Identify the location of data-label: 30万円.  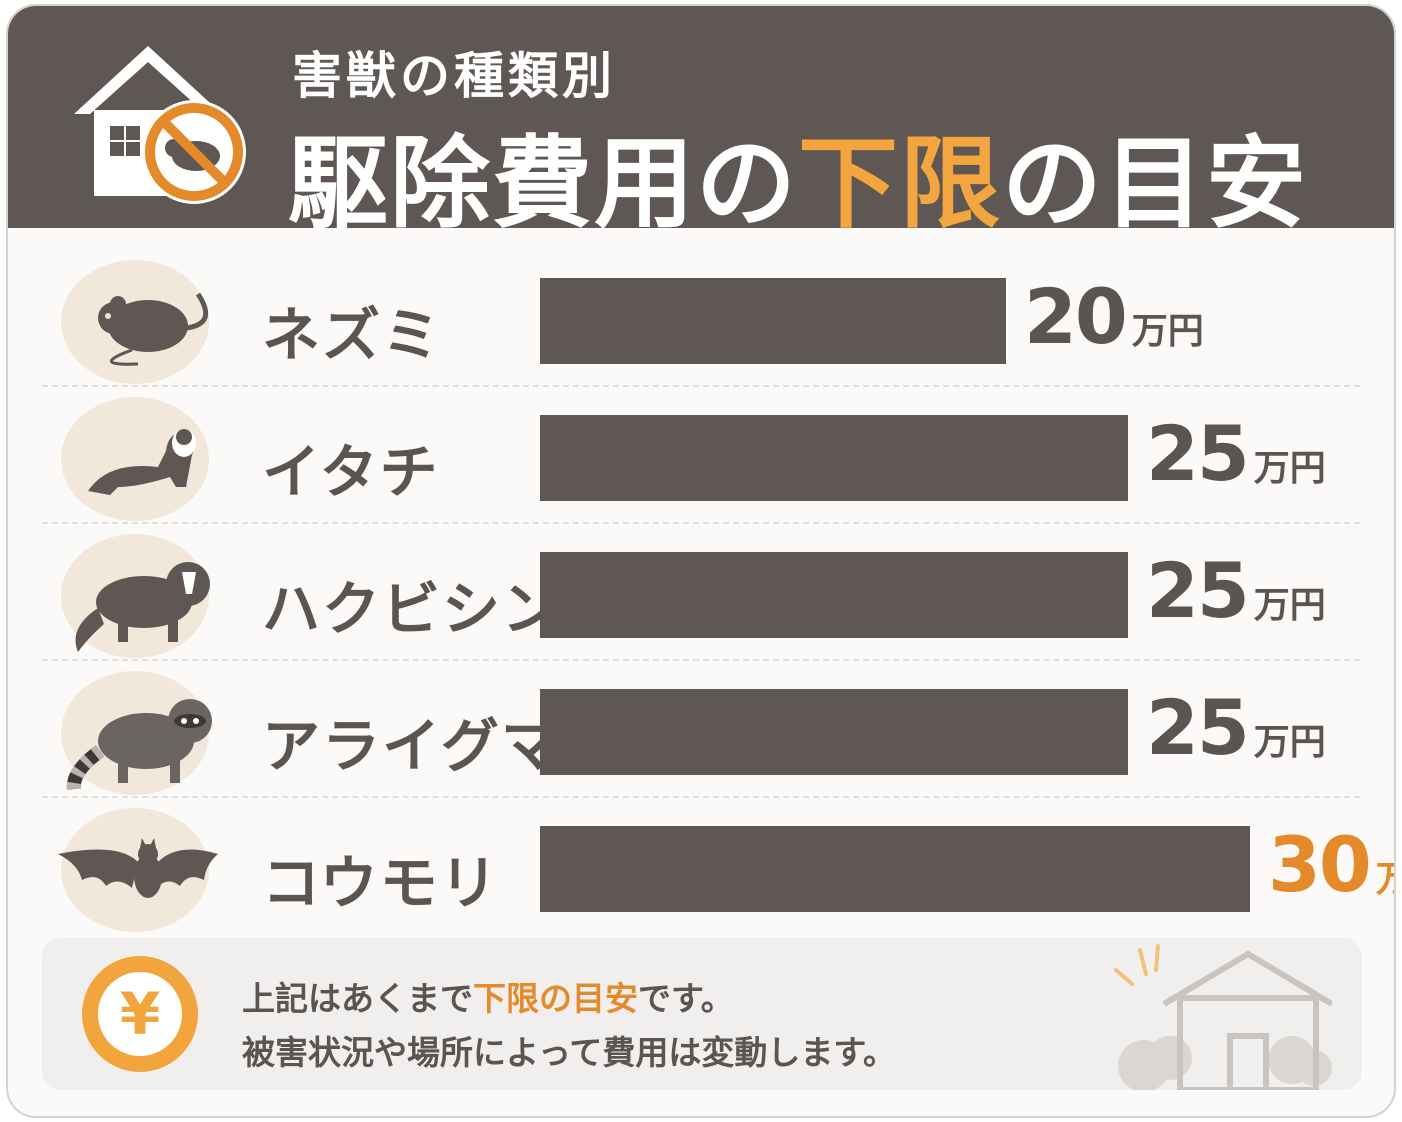
(1331, 864).